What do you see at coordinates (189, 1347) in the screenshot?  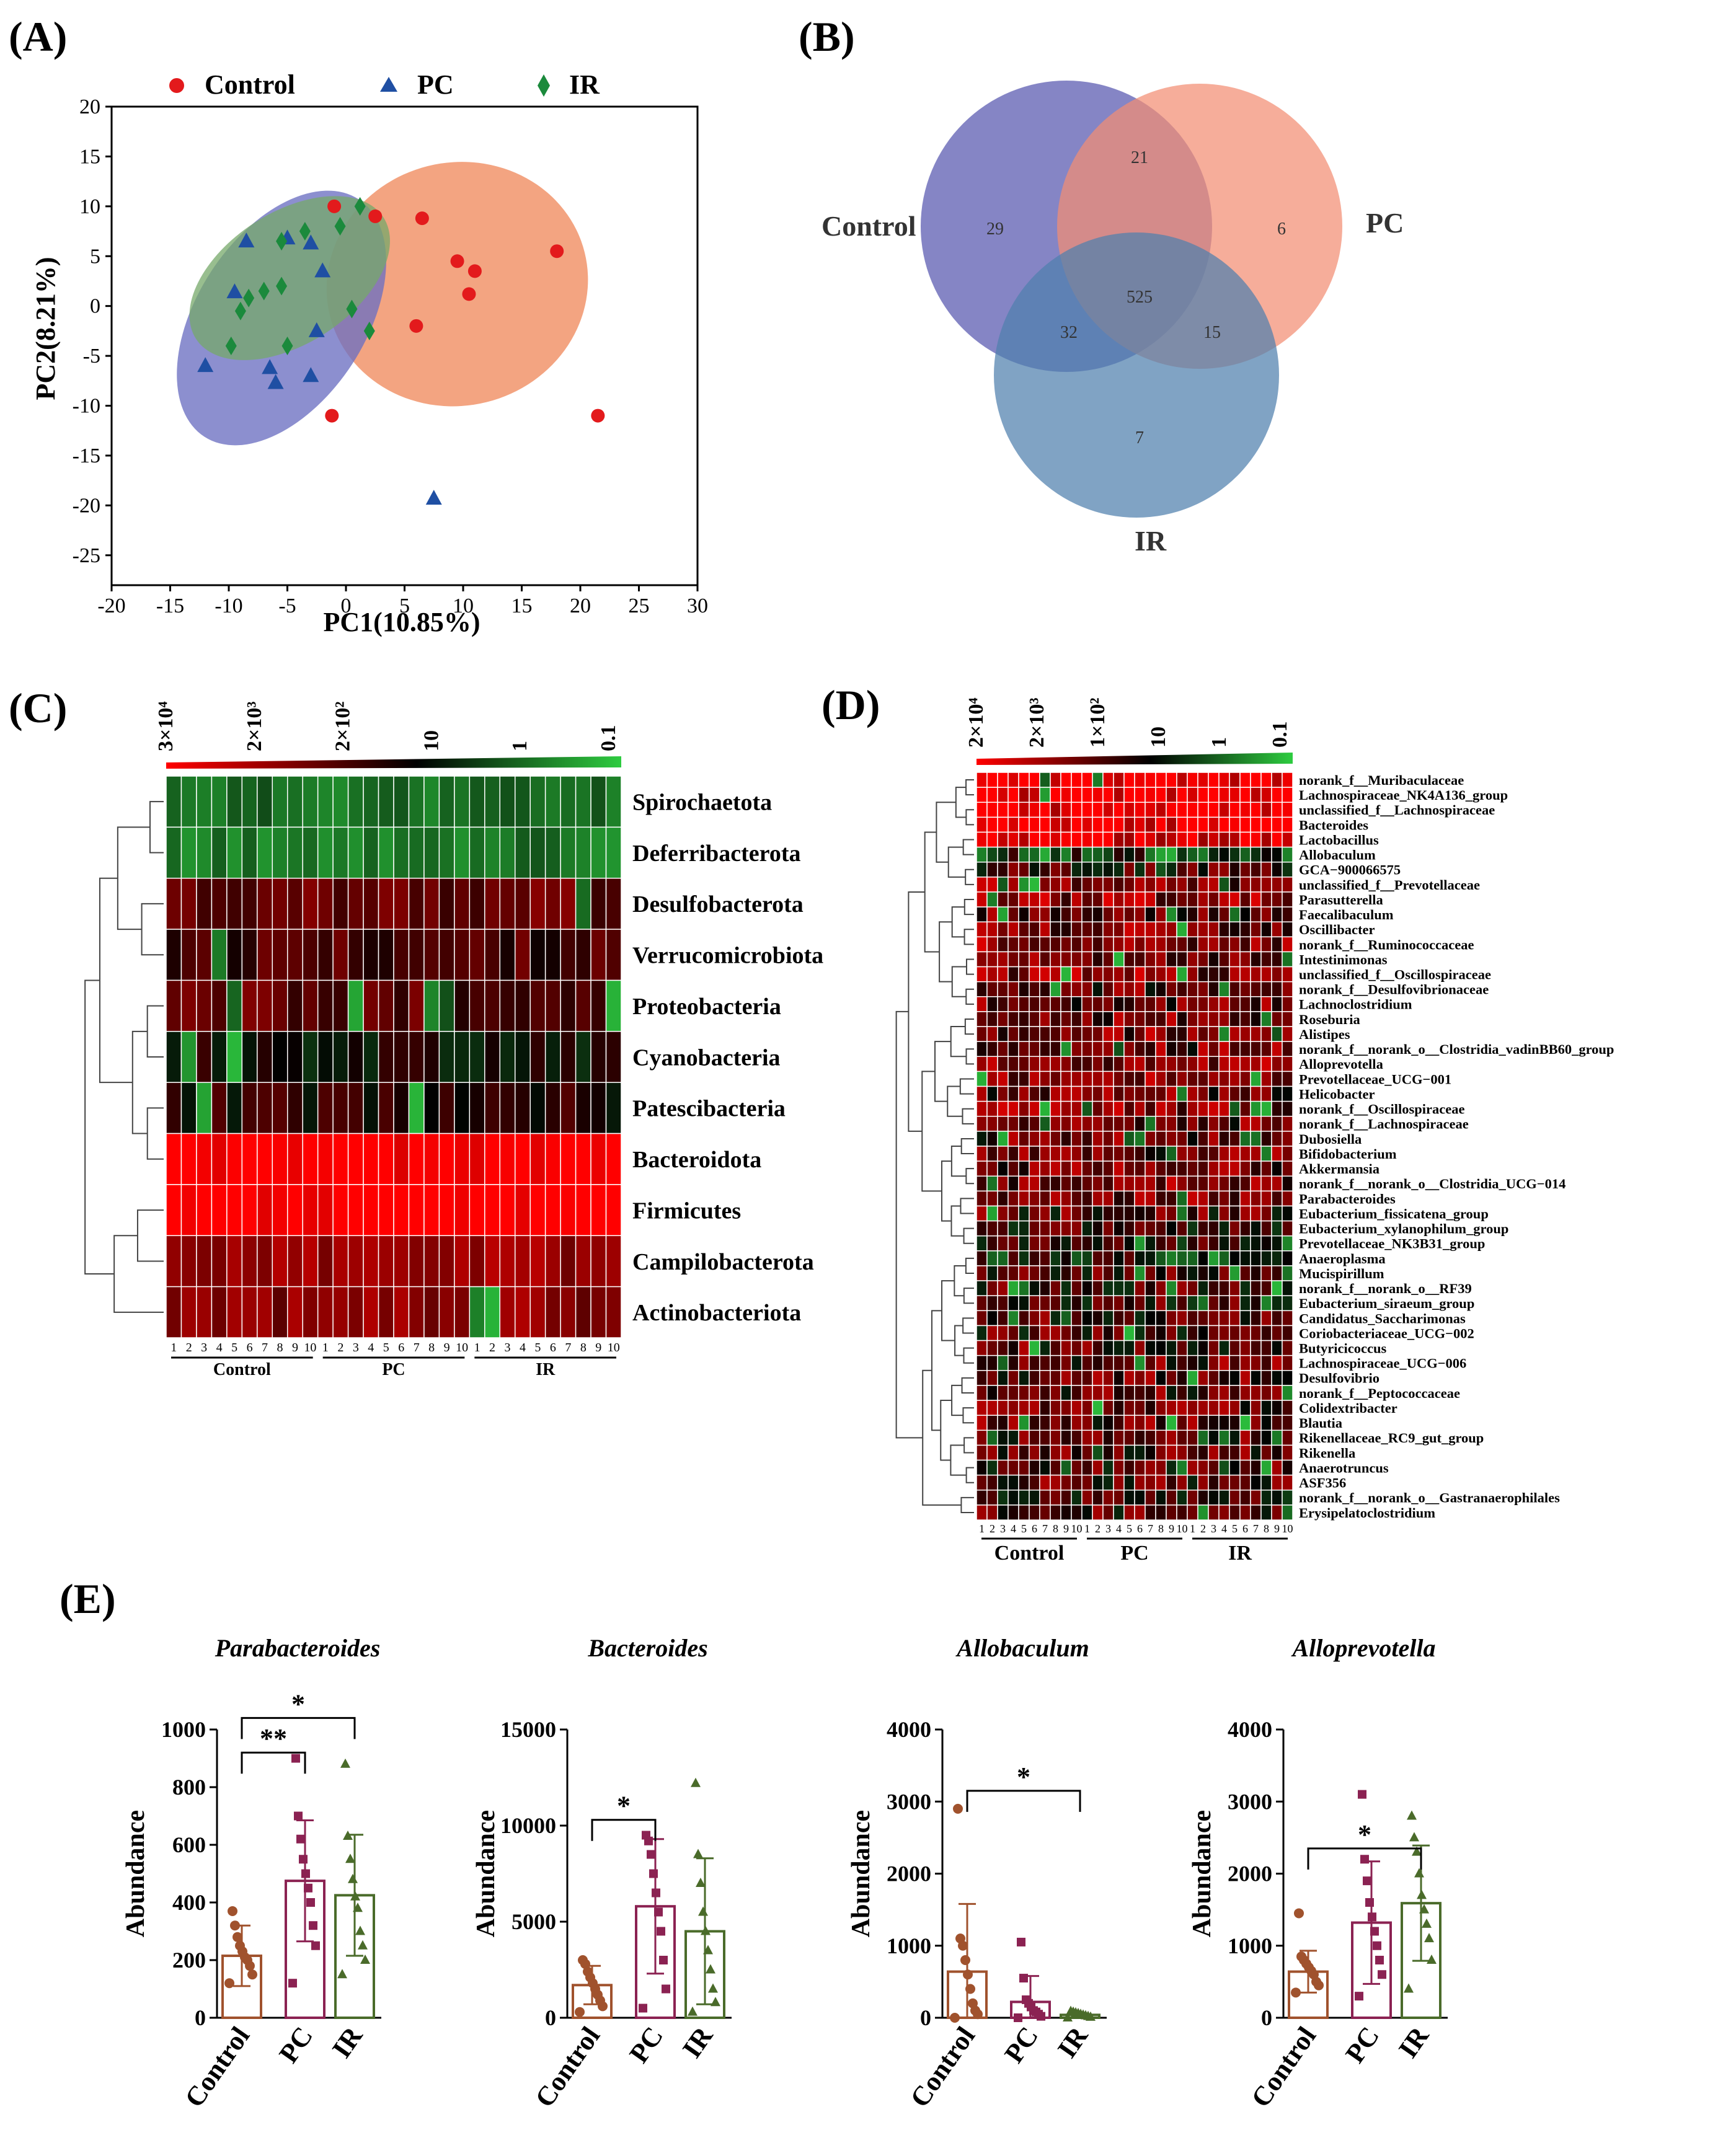 I see `heatmap-column-label: 2` at bounding box center [189, 1347].